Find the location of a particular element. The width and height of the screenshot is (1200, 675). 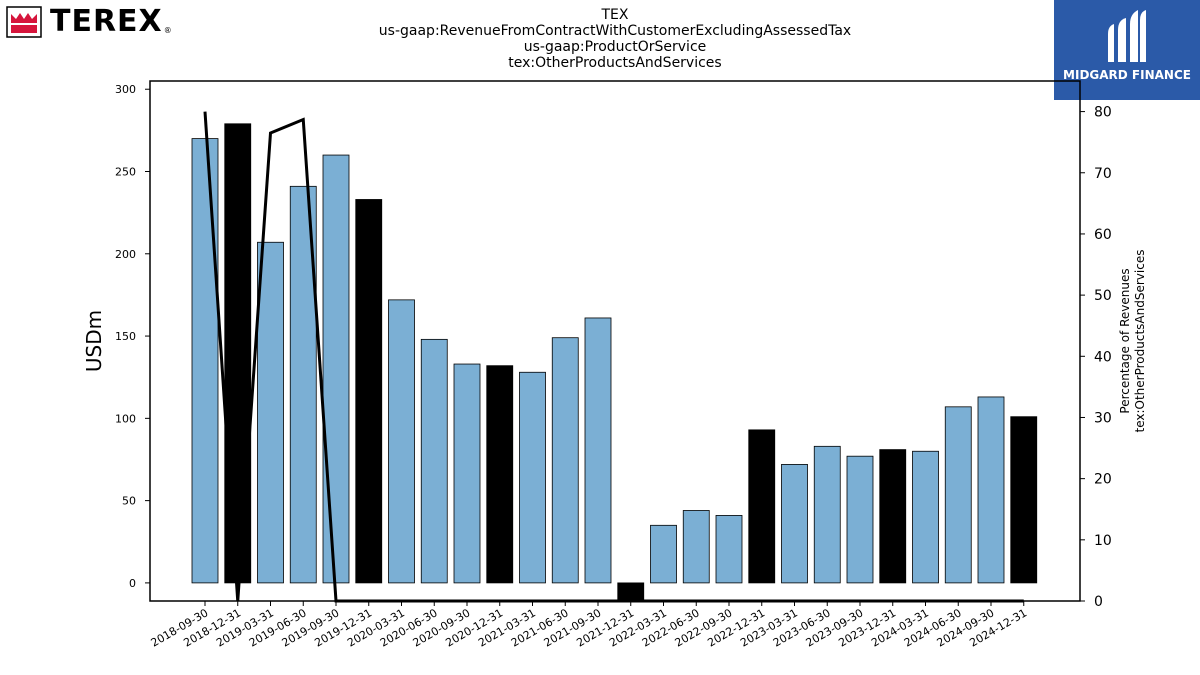

y-tick-label: 150 is located at coordinates (125, 336).